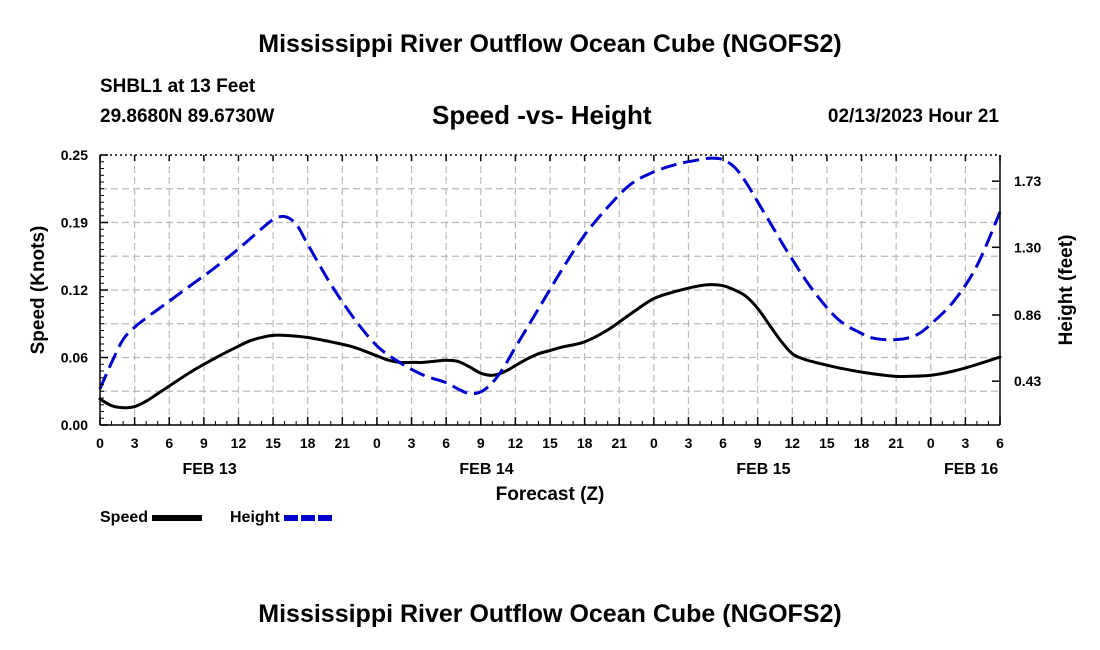  Describe the element at coordinates (1027, 381) in the screenshot. I see `y2-tick-label: 0.43` at that location.